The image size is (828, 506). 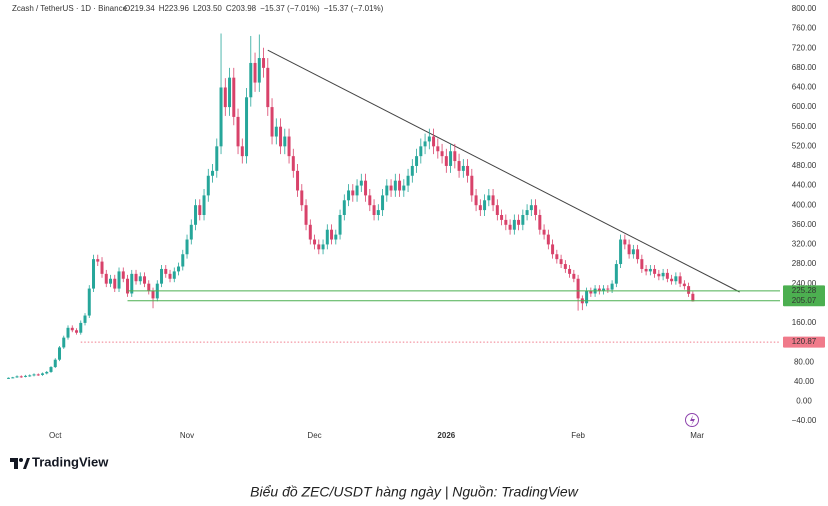 What do you see at coordinates (804, 300) in the screenshot?
I see `price-level-label: 205.07` at bounding box center [804, 300].